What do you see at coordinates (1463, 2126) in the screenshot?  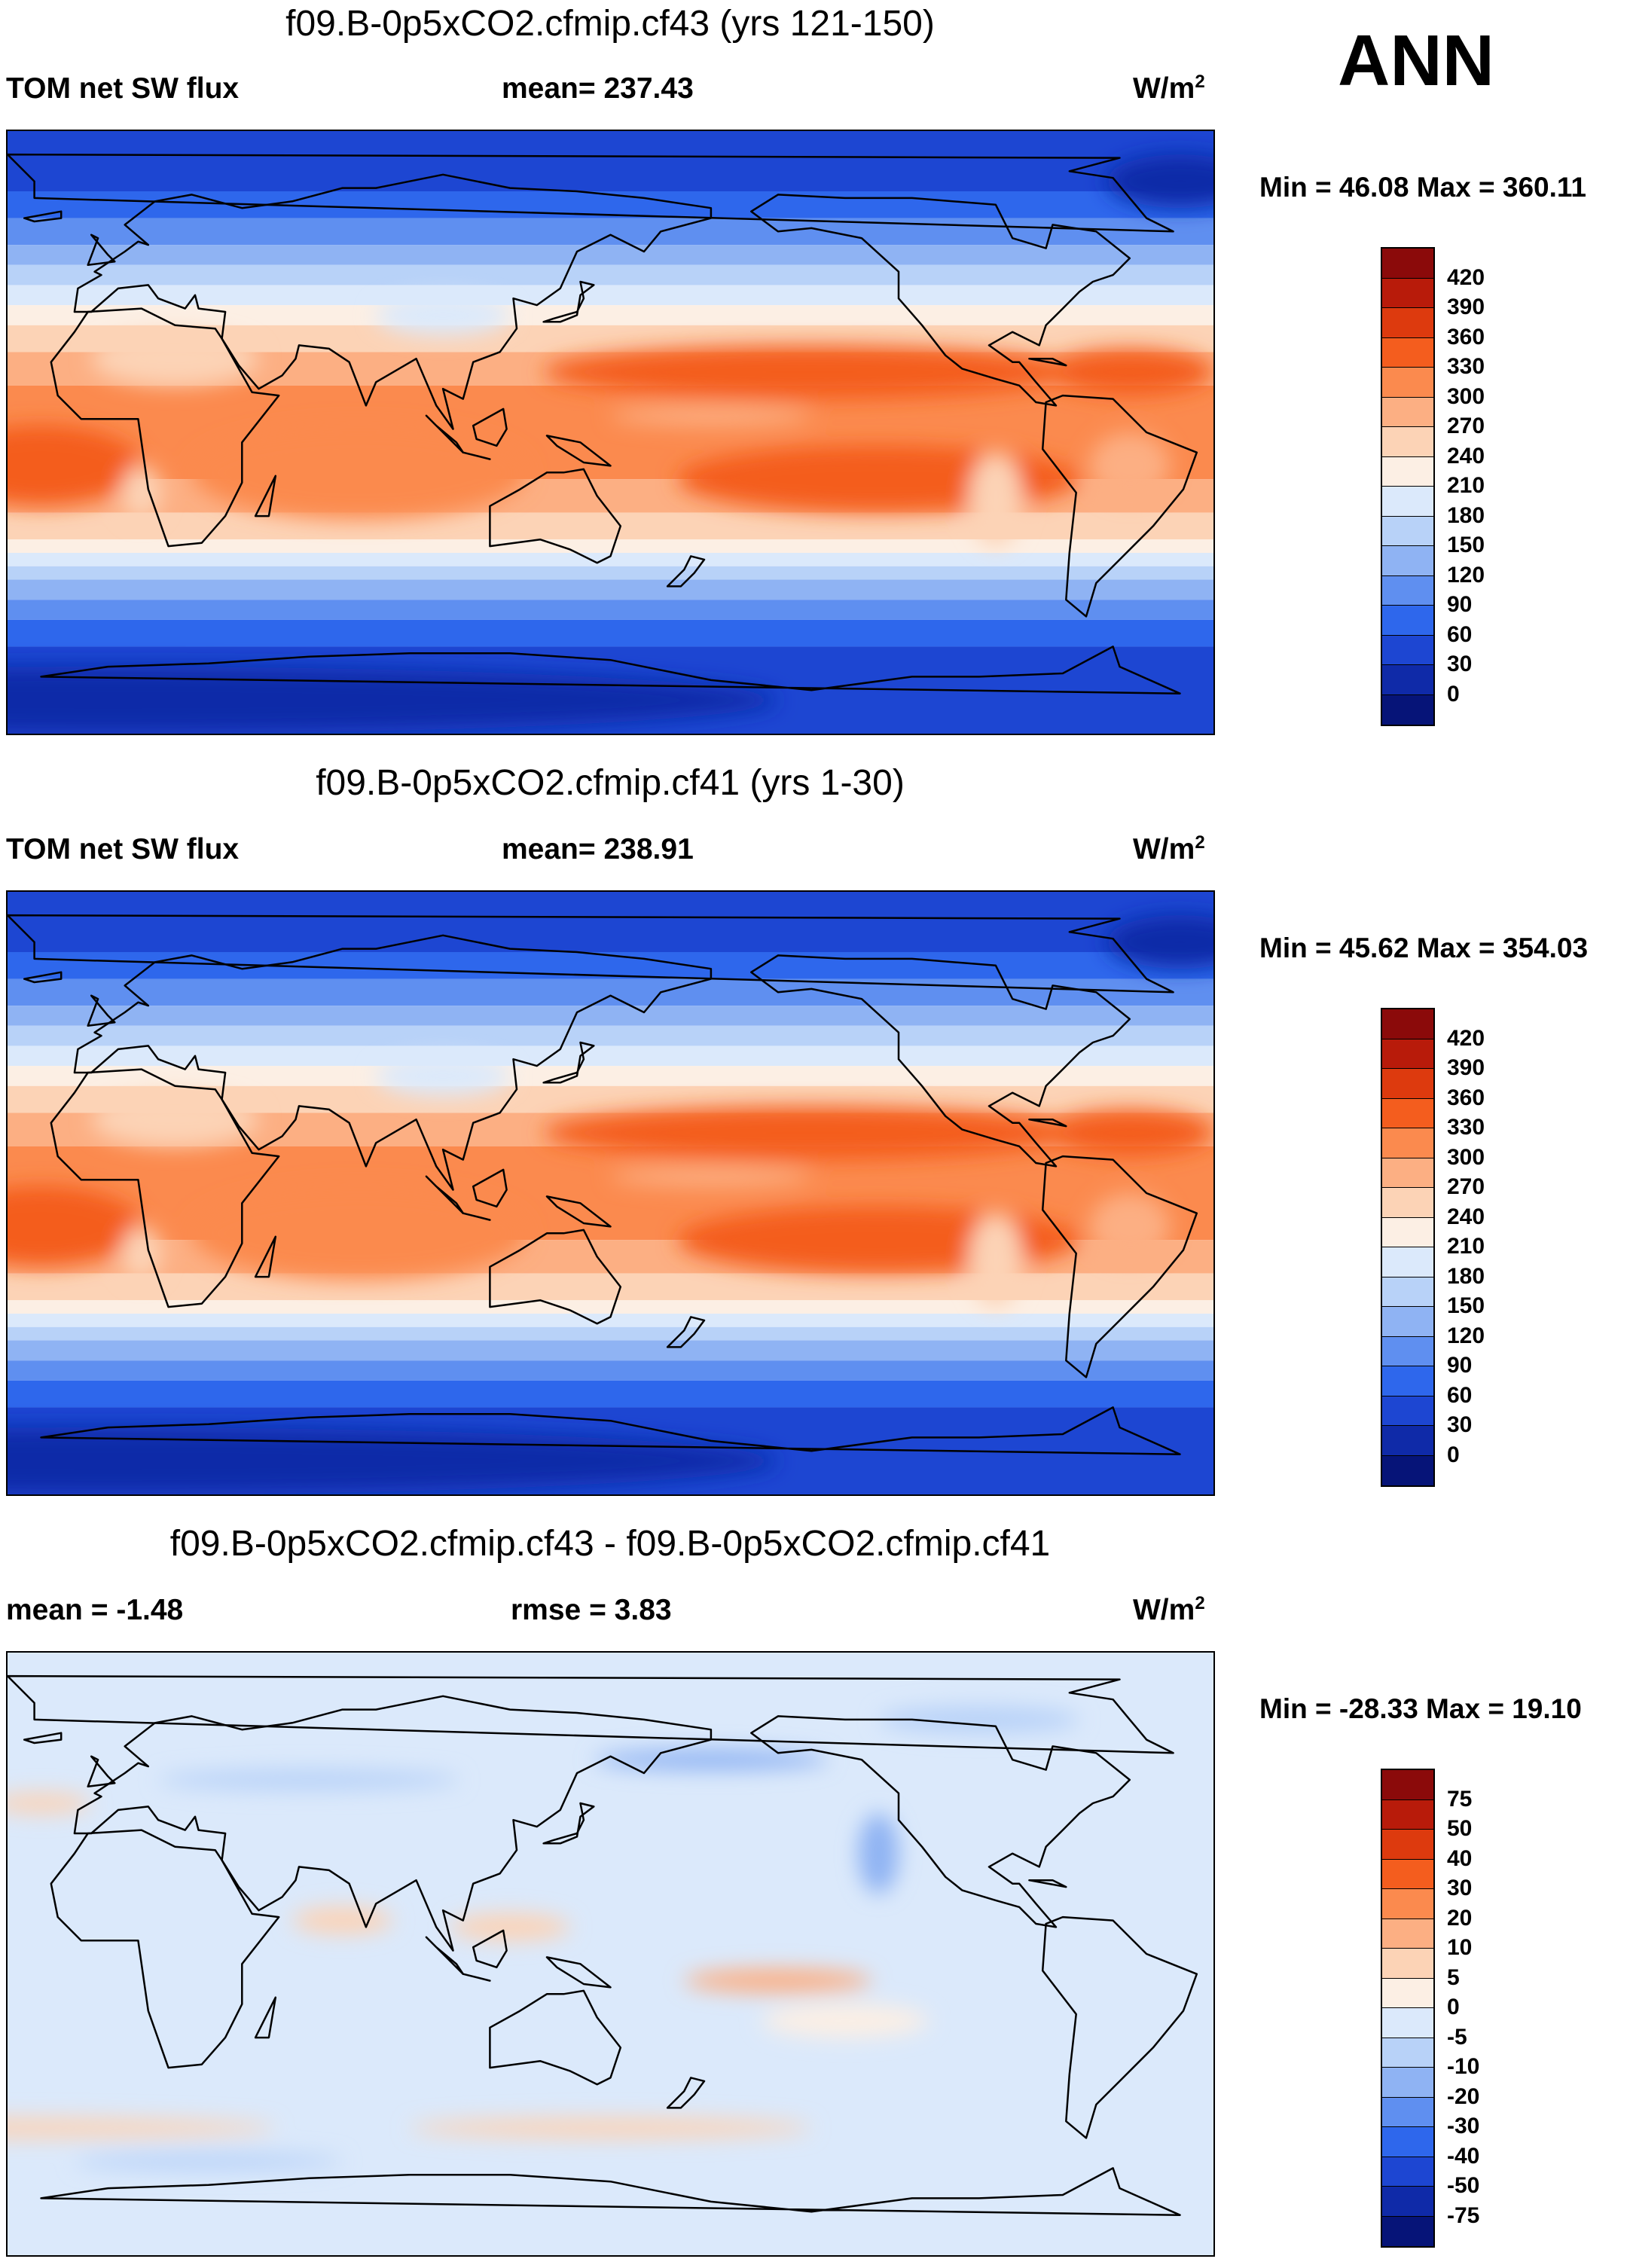 I see `colorbar-label: -30` at bounding box center [1463, 2126].